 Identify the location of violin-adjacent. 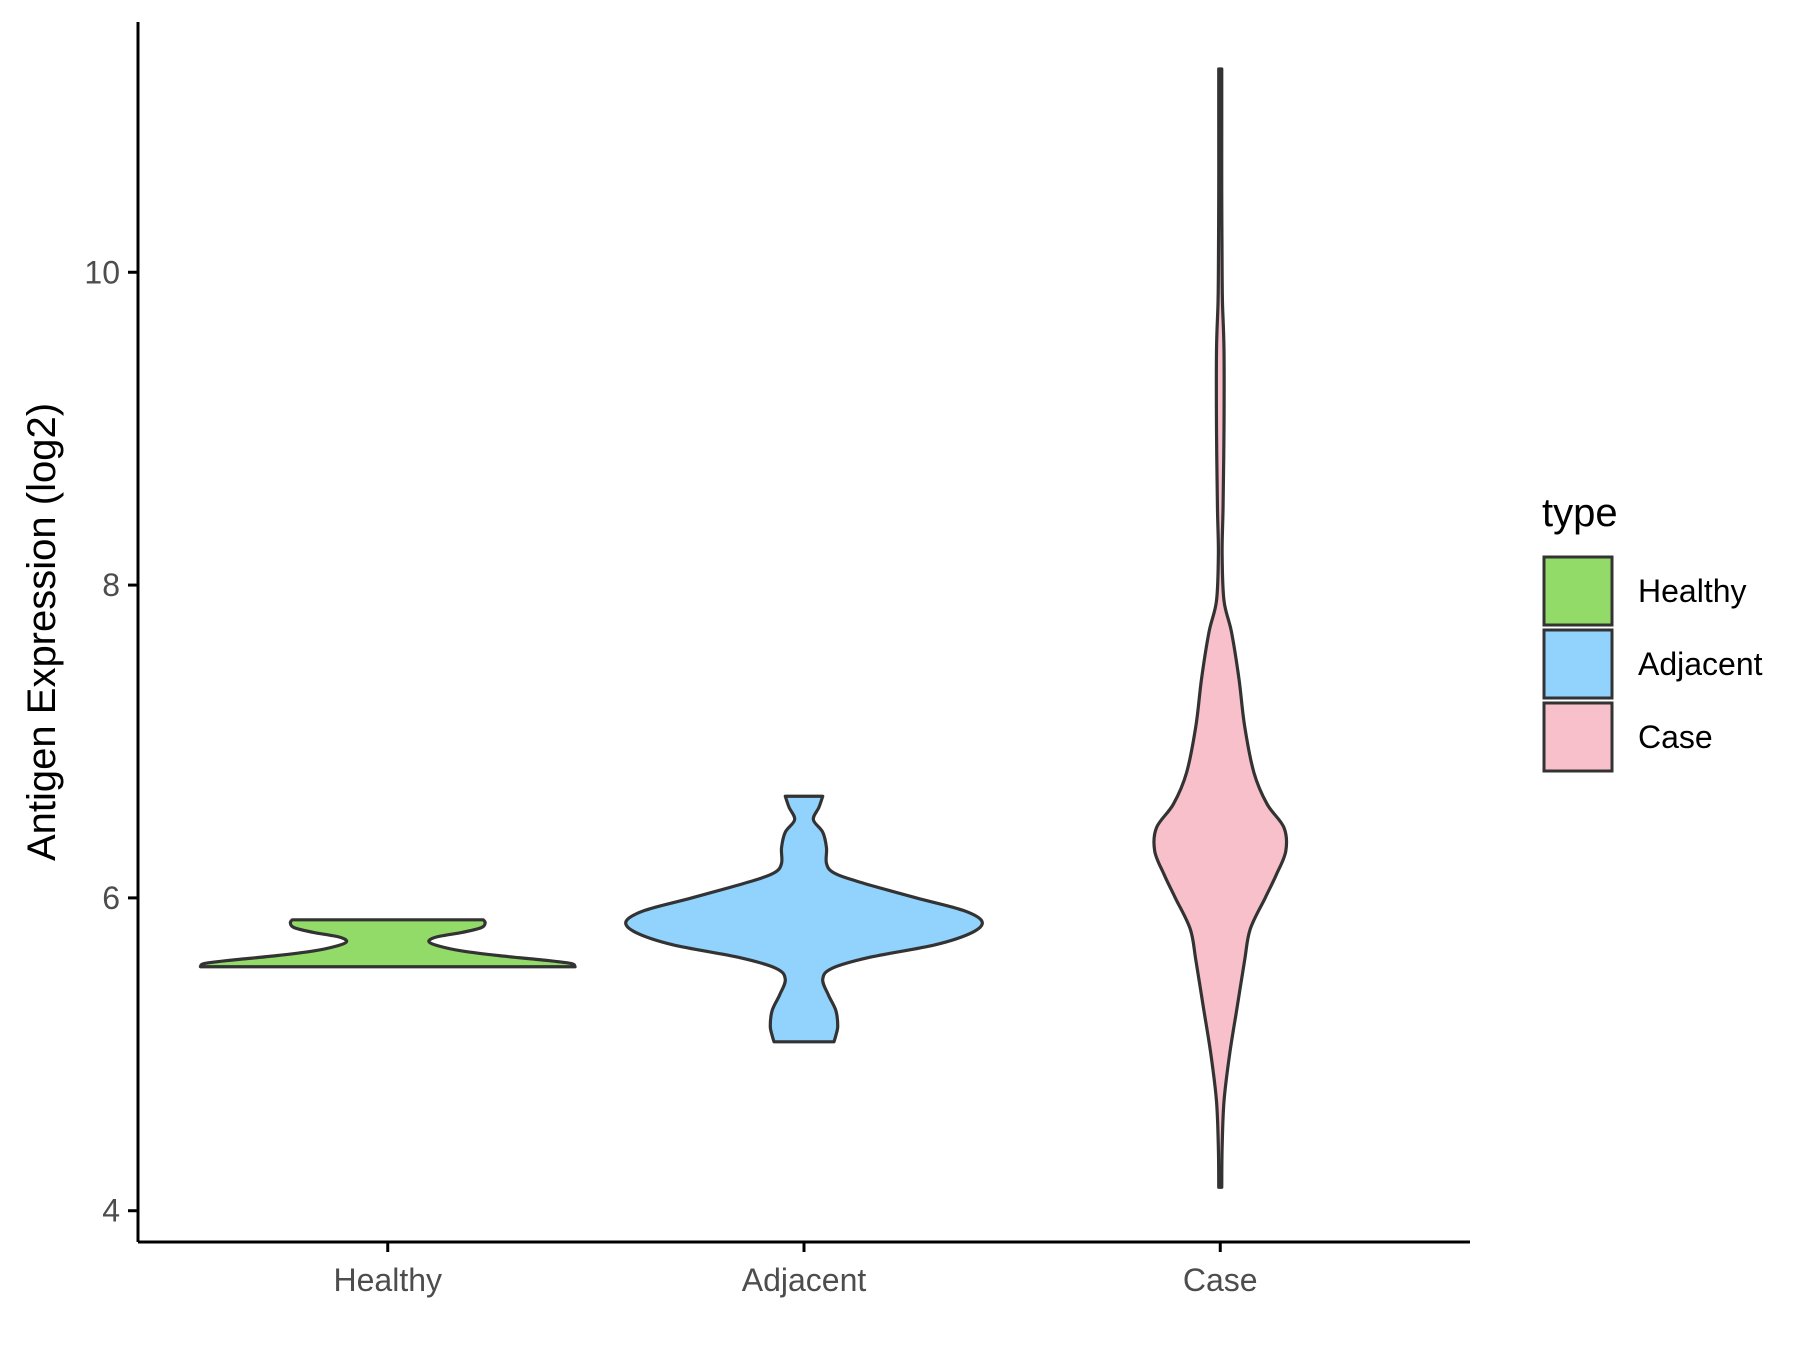
(804, 919).